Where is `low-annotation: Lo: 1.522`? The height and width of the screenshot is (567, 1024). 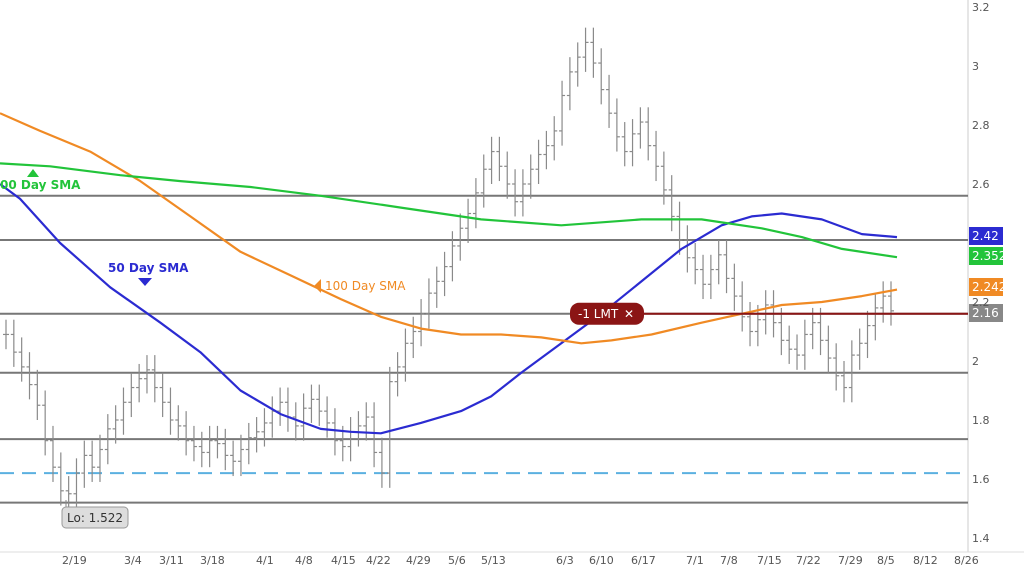 low-annotation: Lo: 1.522 is located at coordinates (95, 514).